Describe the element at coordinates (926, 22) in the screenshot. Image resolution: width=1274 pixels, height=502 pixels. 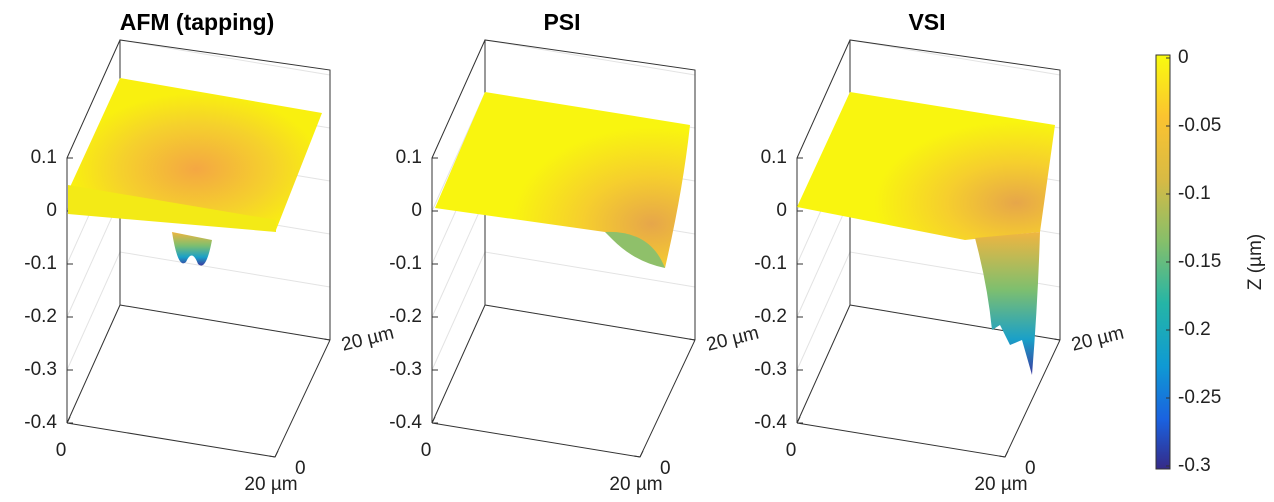
I see `panel-title: VSI` at that location.